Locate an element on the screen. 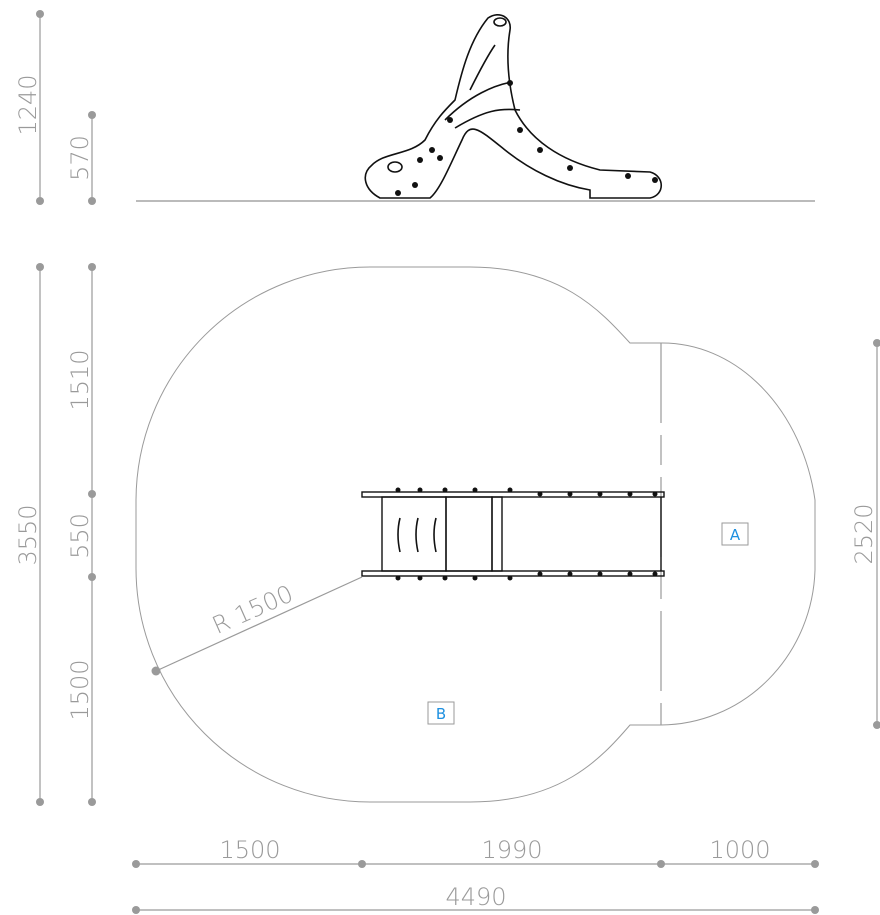 The image size is (880, 915). plan-right-dimension: 2520 is located at coordinates (865, 534).